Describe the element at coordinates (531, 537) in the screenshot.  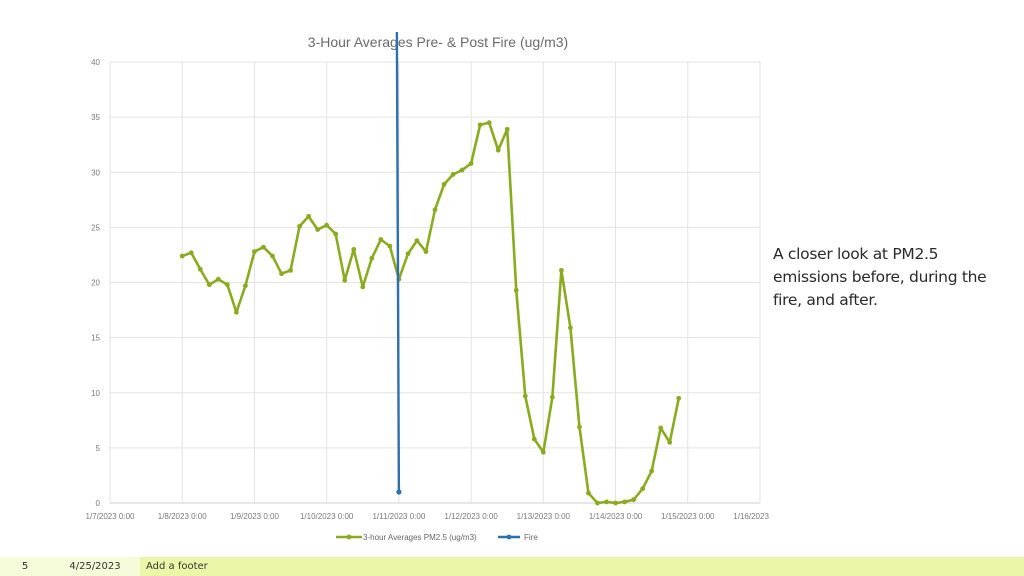
I see `legend-fire-label: Fire` at that location.